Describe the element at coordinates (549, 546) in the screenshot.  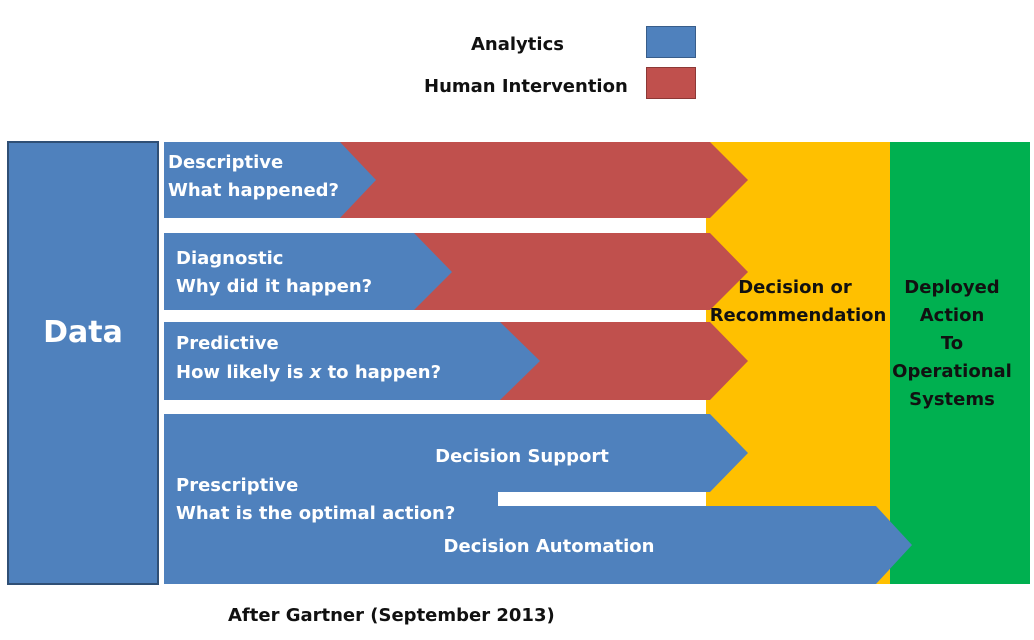
I see `decision-automation-label: Decision Automation` at that location.